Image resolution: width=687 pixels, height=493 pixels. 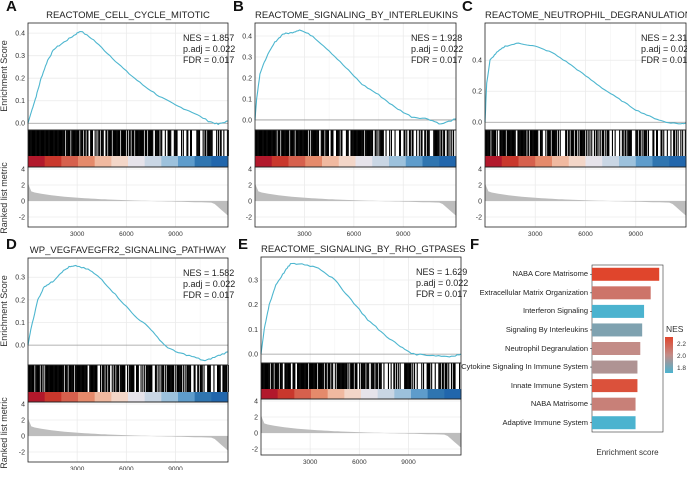 I want to click on x-tick-label: 6000, so click(x=359, y=462).